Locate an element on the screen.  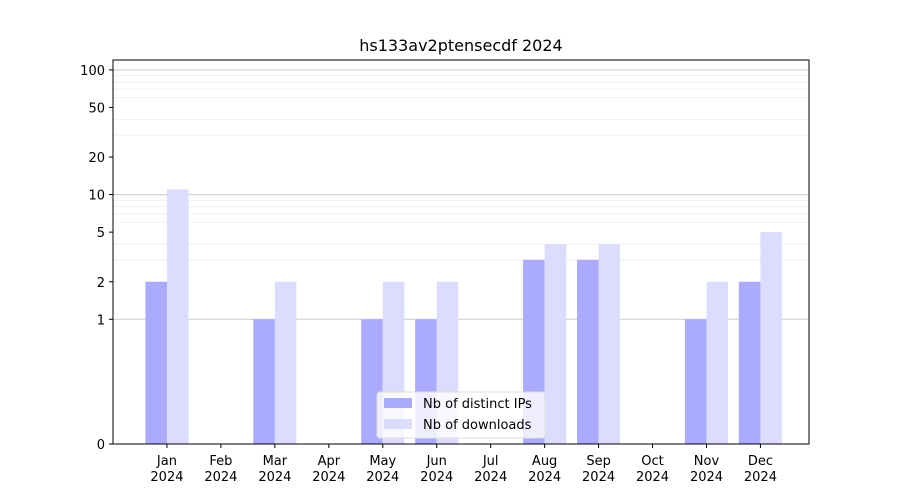
x-tick-month: Feb is located at coordinates (220, 461).